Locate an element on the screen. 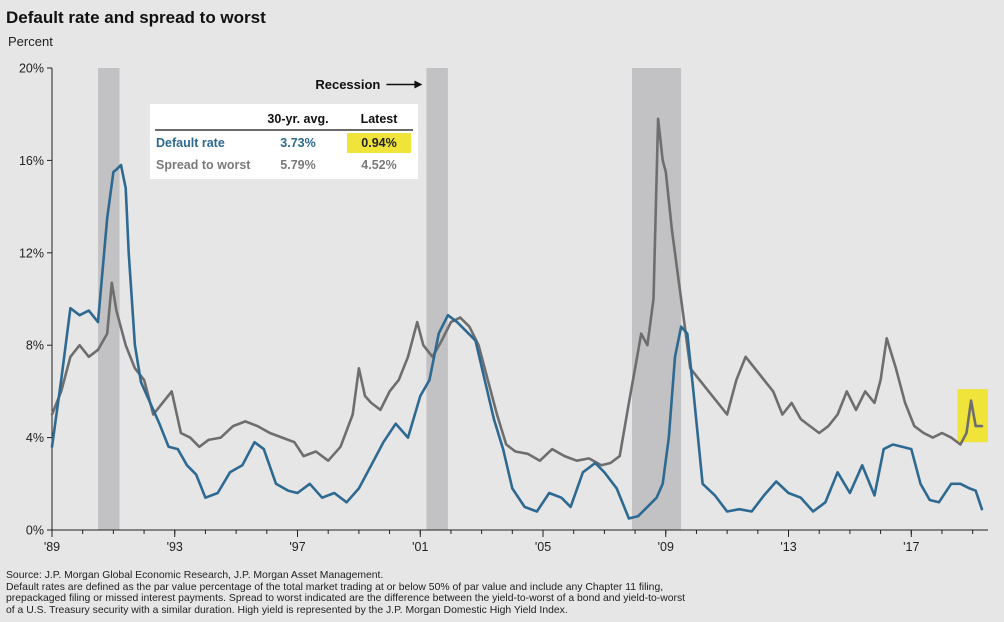 This screenshot has width=1004, height=622. x-tick-label: '13 is located at coordinates (788, 547).